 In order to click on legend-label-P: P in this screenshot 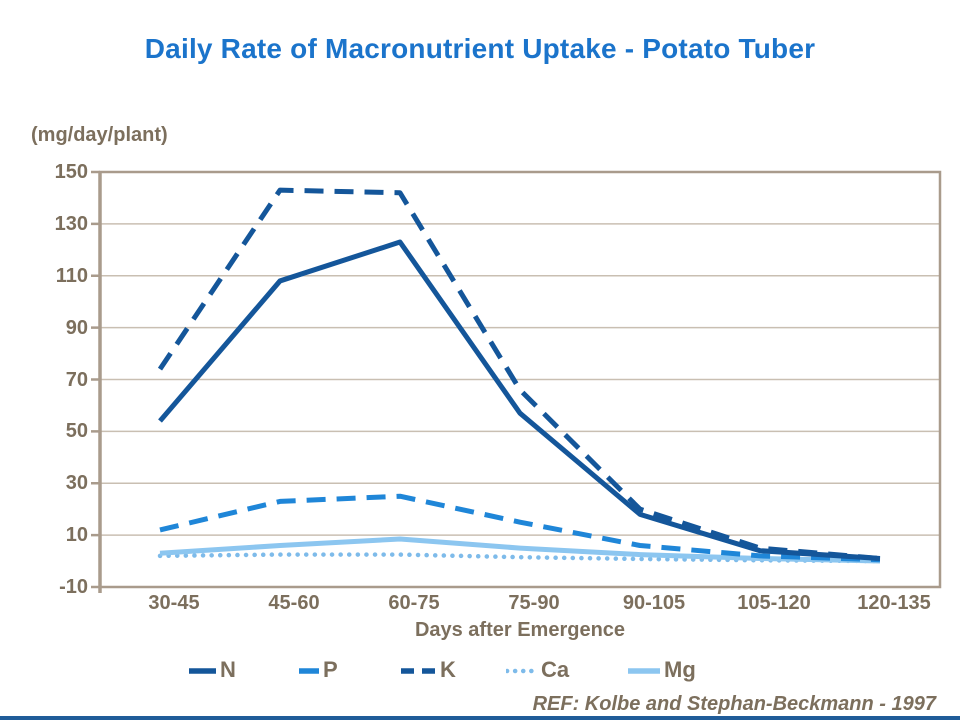, I will do `click(330, 669)`.